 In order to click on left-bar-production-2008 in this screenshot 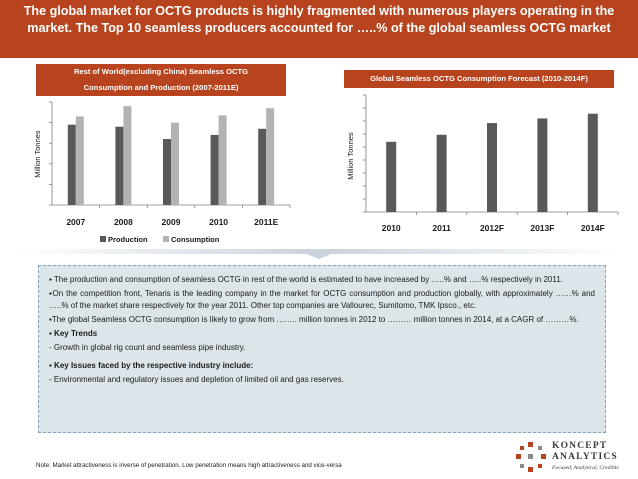, I will do `click(119, 165)`.